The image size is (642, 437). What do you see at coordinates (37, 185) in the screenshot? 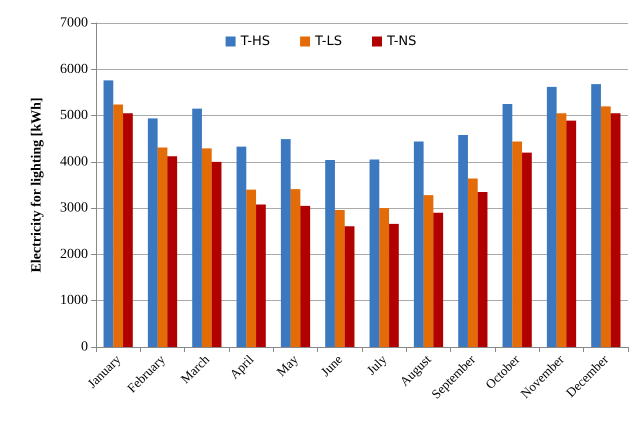
I see `y-axis-title: Electricity for lighting [kWh]` at bounding box center [37, 185].